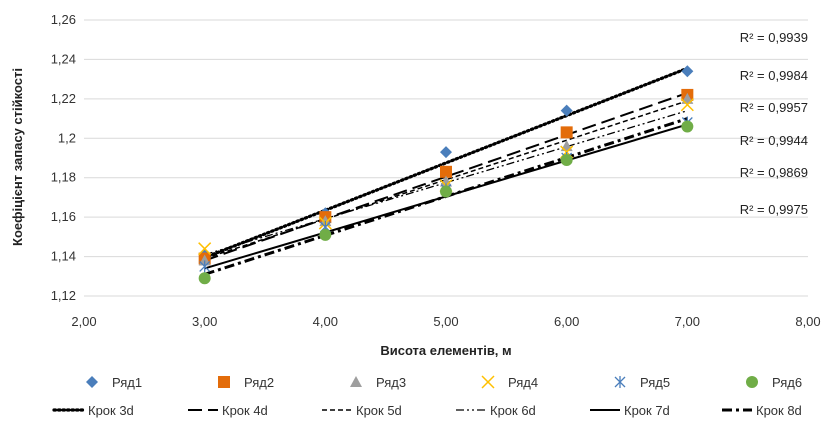 The height and width of the screenshot is (427, 828). I want to click on legend-label: Ряд2, so click(259, 382).